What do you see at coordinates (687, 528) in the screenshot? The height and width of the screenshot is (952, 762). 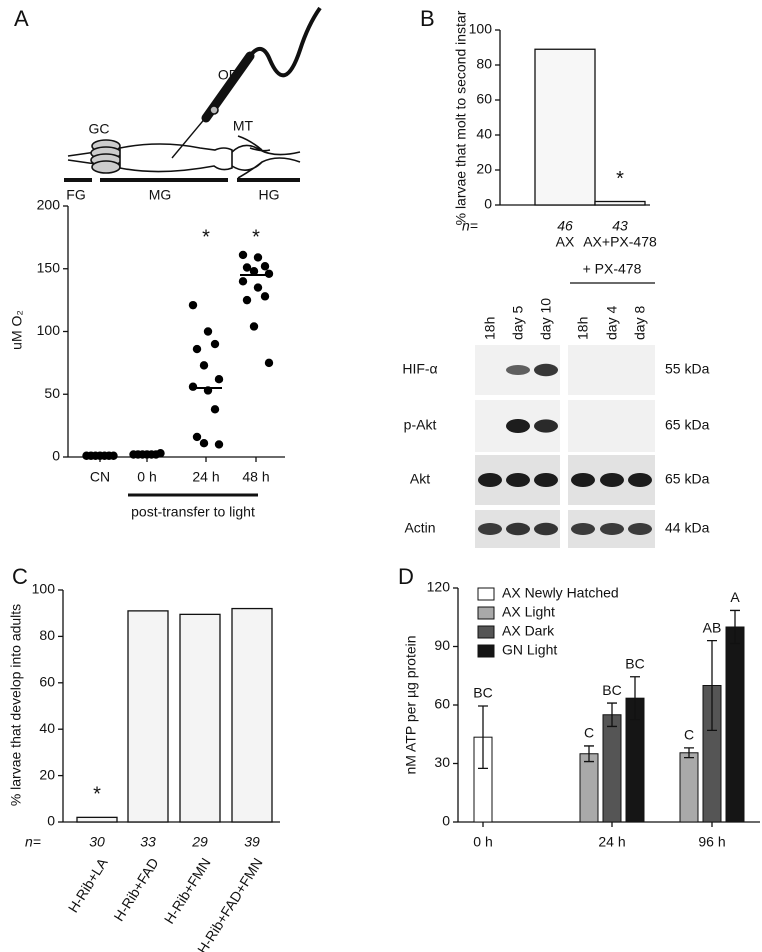 I see `size-label: 44 kDa` at bounding box center [687, 528].